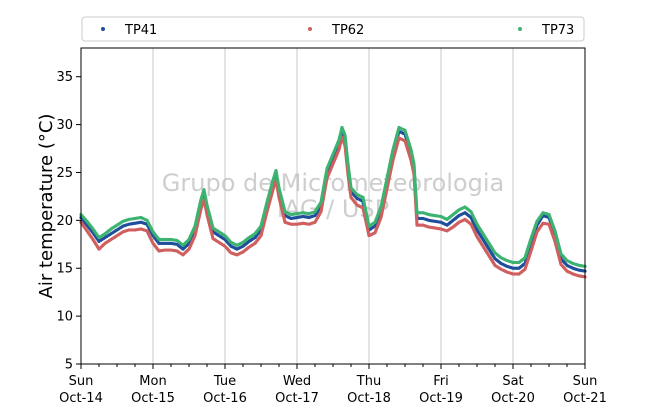 The width and height of the screenshot is (650, 409). Describe the element at coordinates (81, 398) in the screenshot. I see `x-tick-label-date: Oct-14` at that location.